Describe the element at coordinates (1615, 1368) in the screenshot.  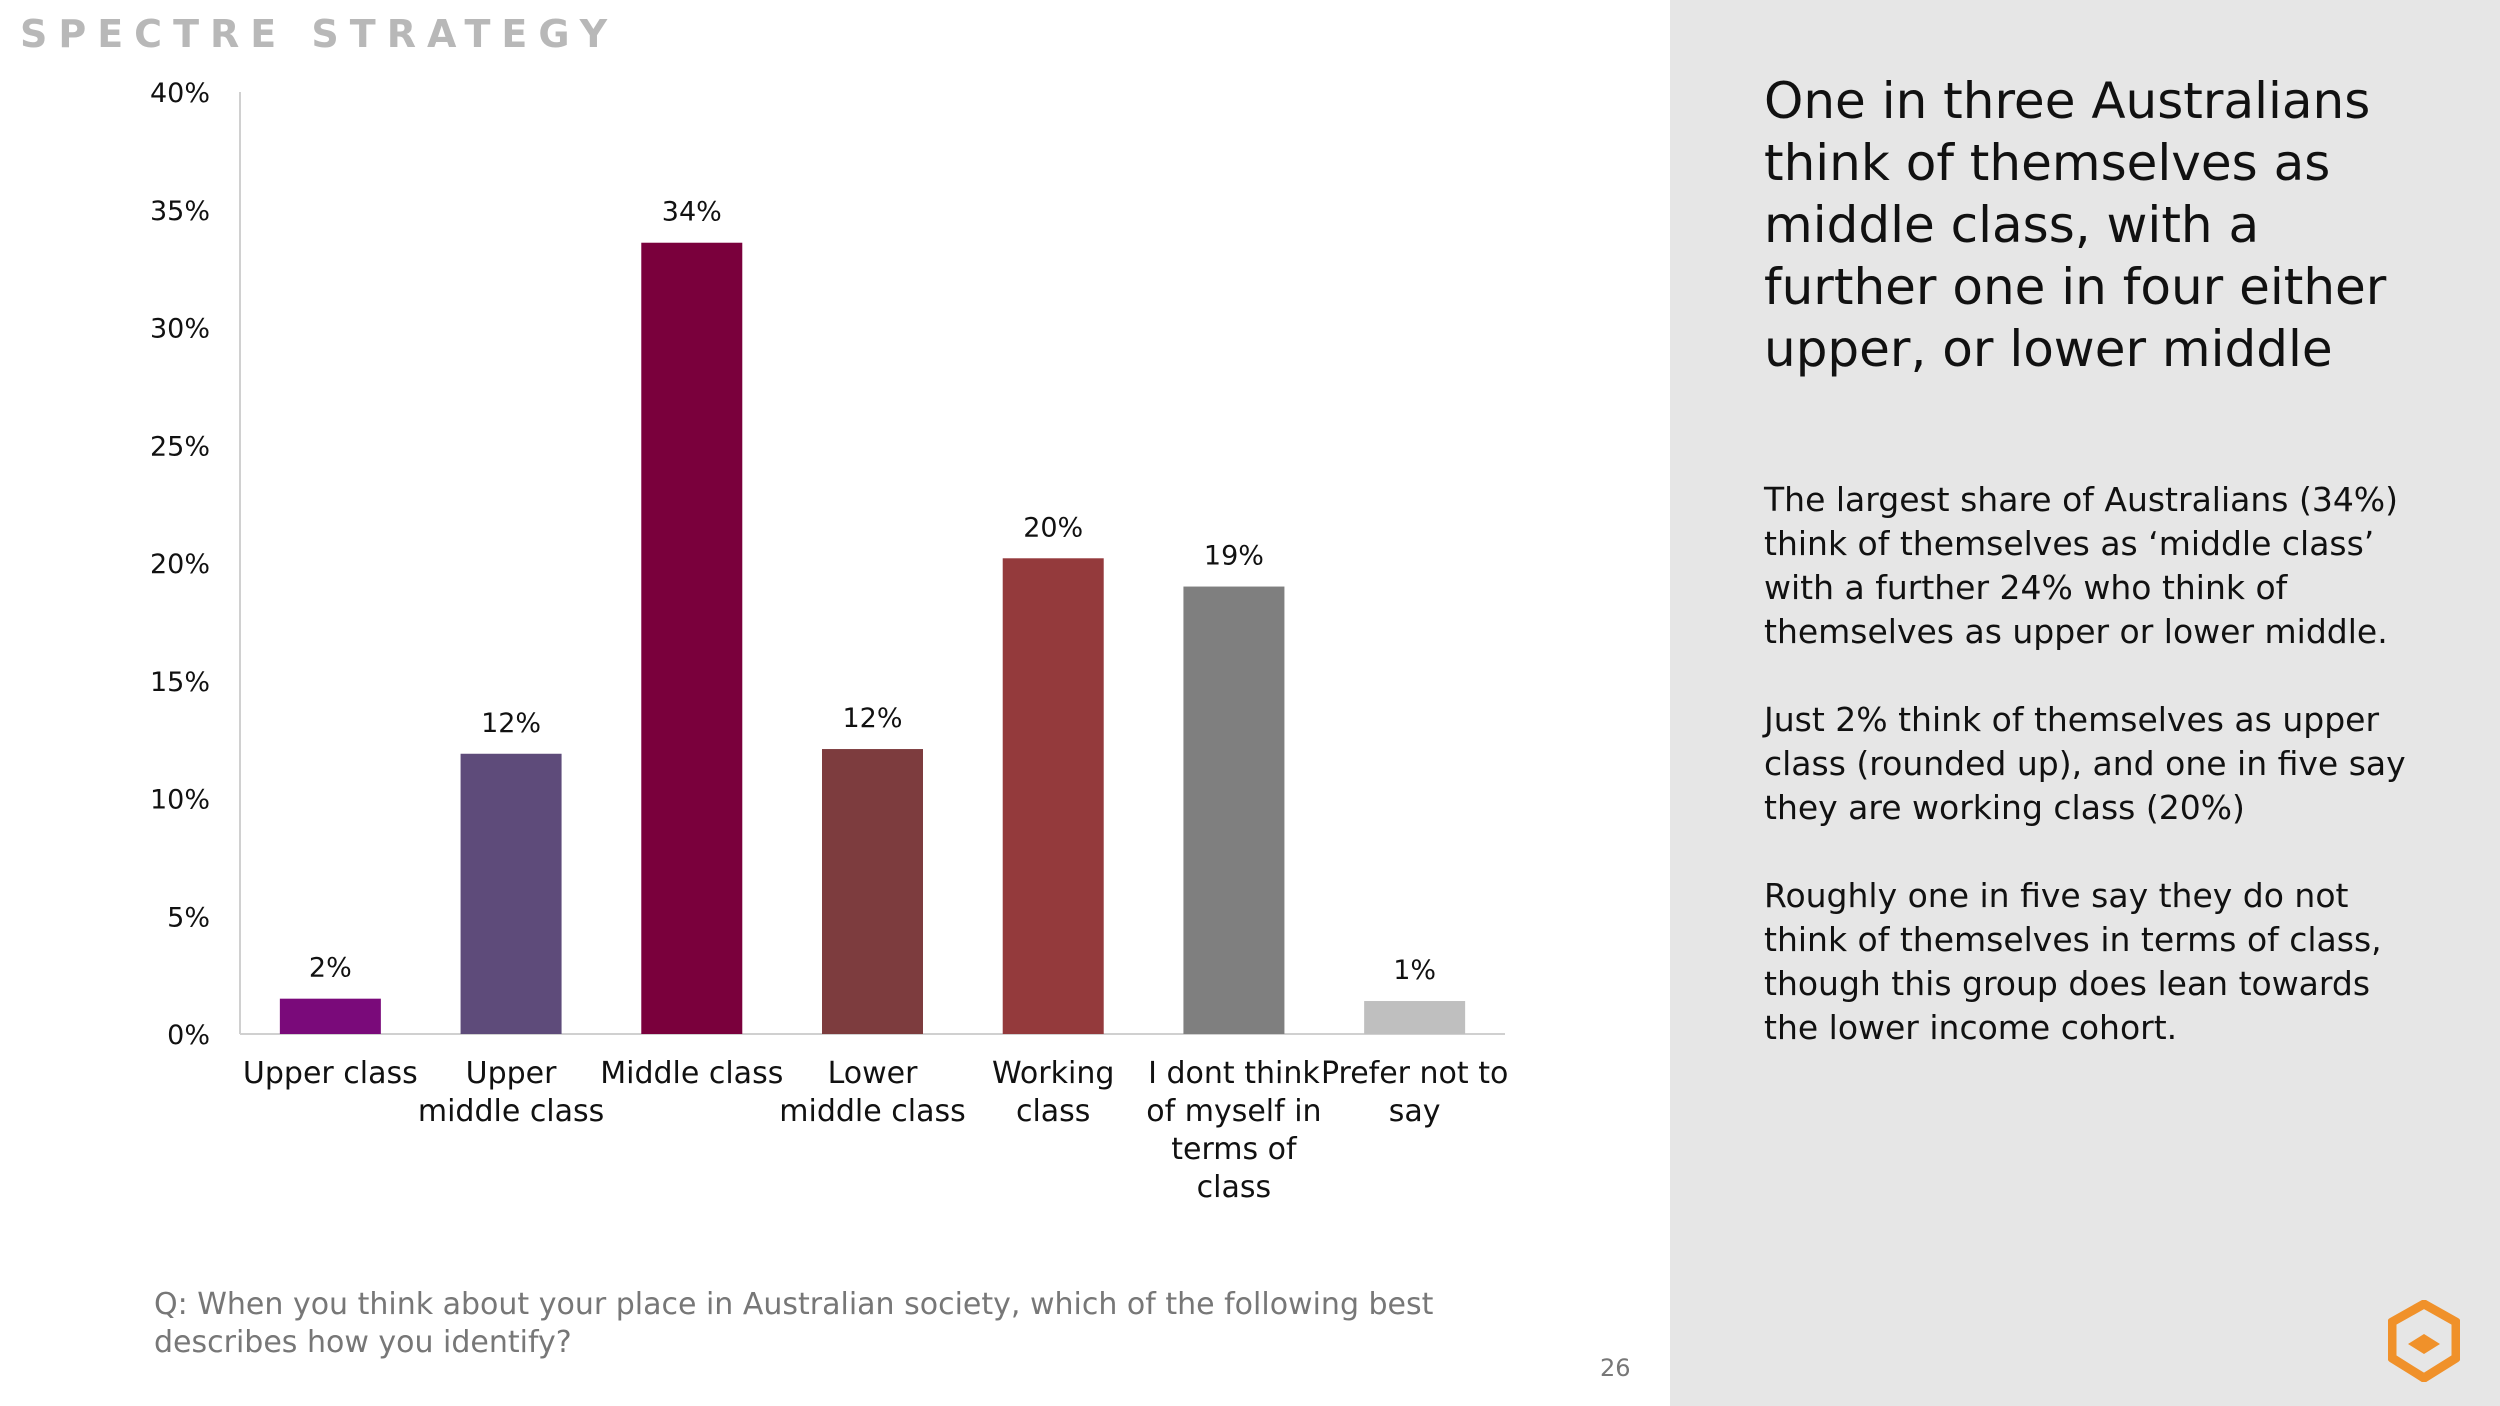
I see `page-number: 26` at that location.